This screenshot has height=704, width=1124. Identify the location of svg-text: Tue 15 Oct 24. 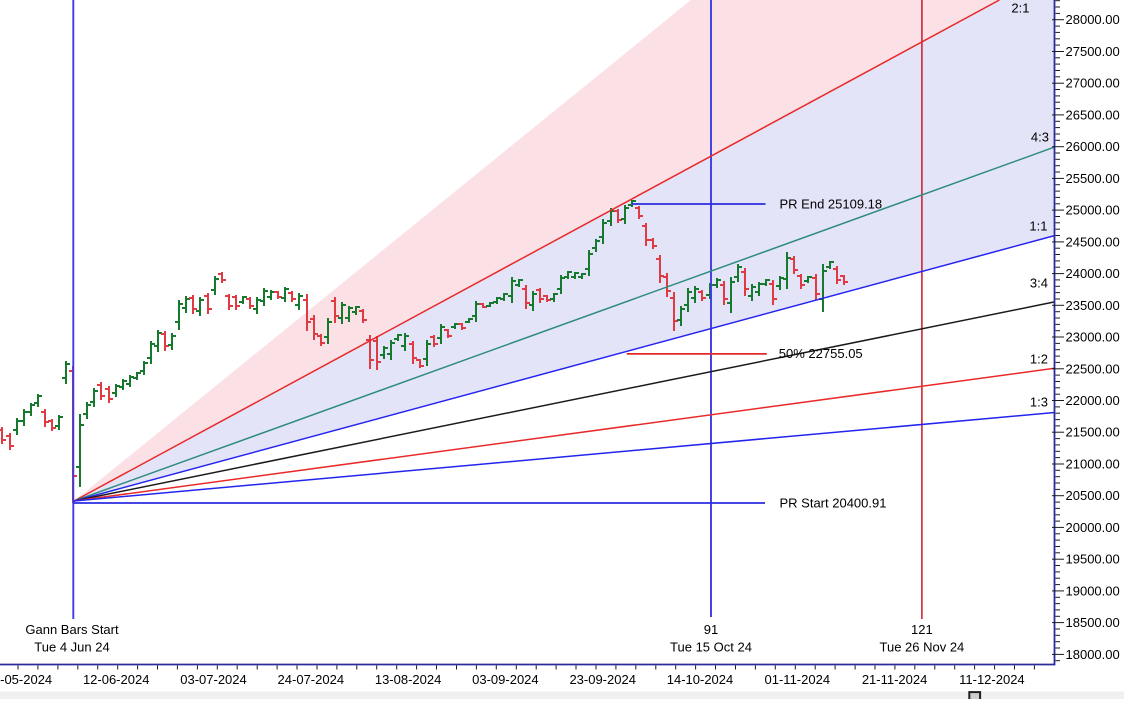
(711, 647).